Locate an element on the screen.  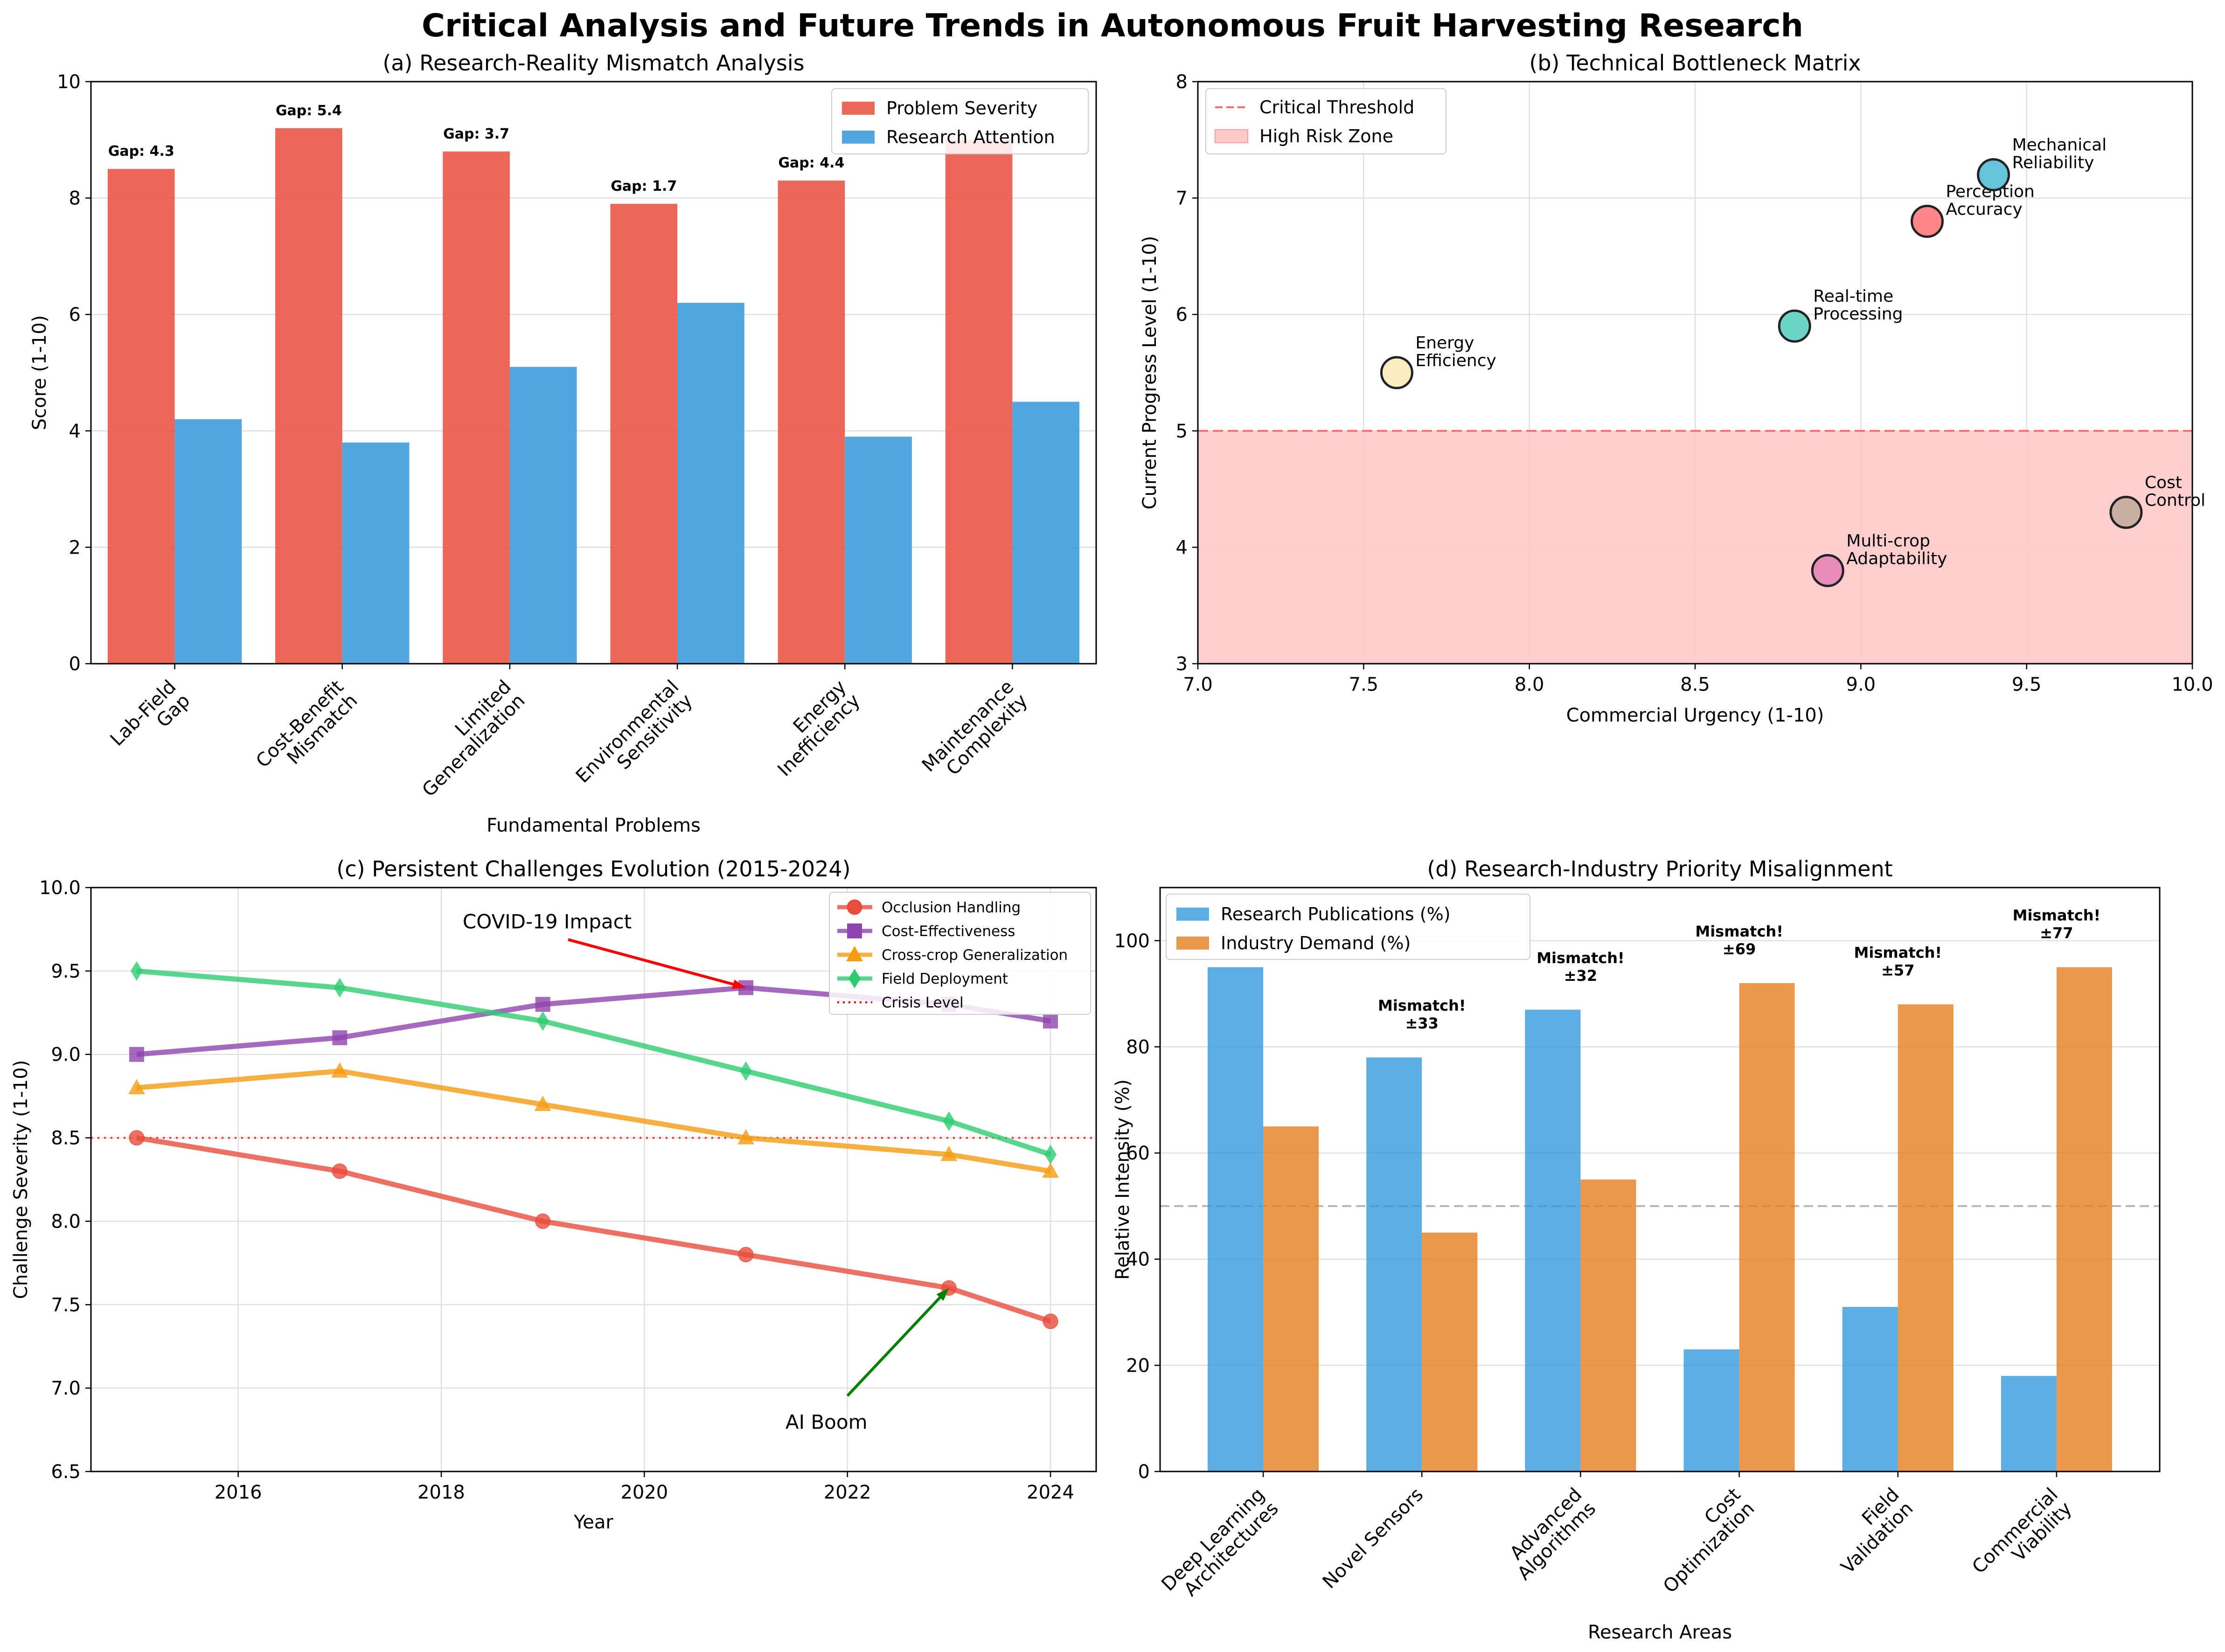
y-tick-label-b: 3 is located at coordinates (1182, 664).